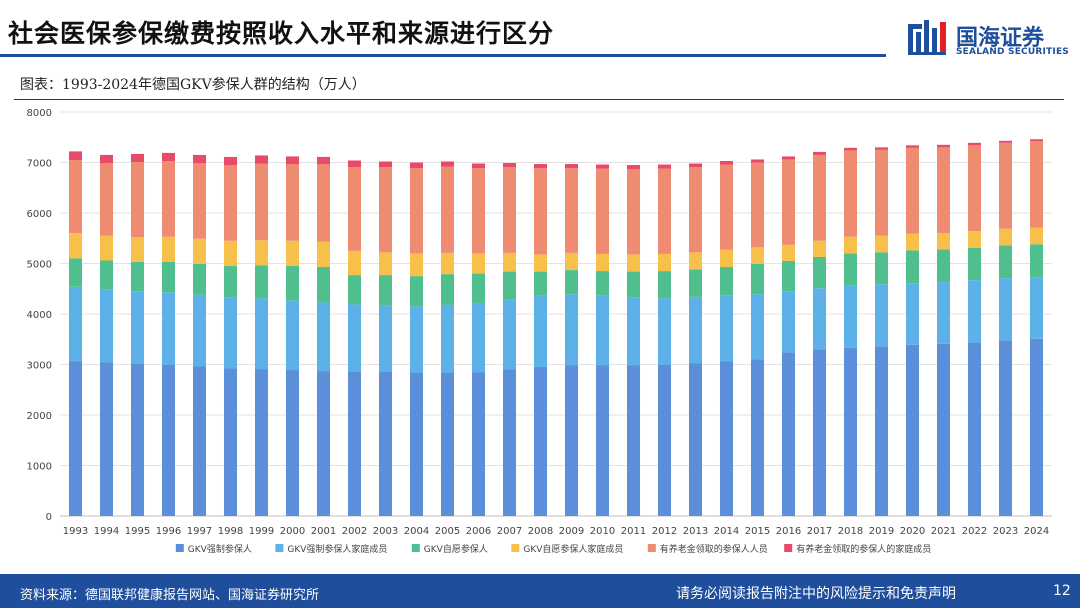  I want to click on x-tick-label: 2018, so click(850, 531).